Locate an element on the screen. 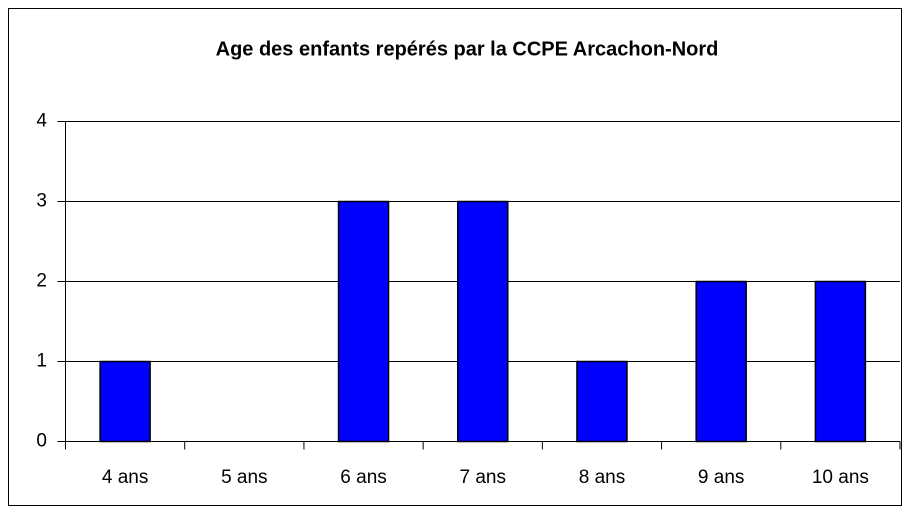 The width and height of the screenshot is (909, 512). x-tick-label: 4 ans is located at coordinates (125, 477).